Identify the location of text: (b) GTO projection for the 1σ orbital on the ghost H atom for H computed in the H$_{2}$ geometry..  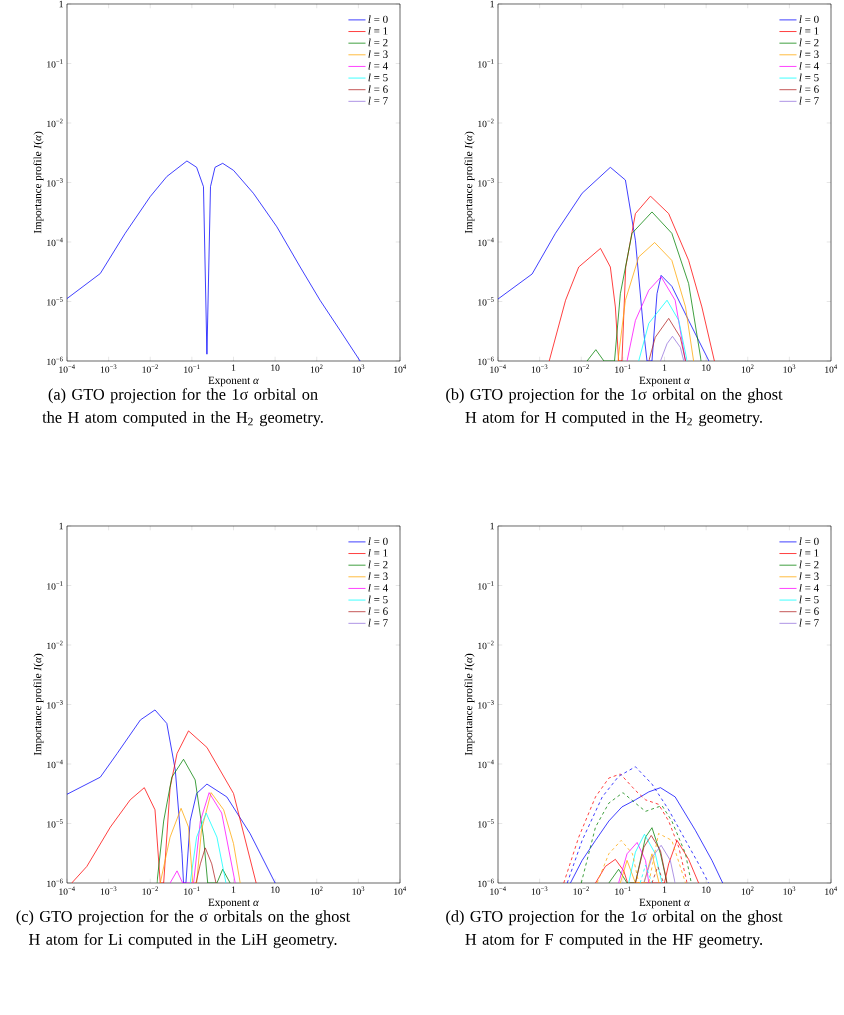
(614, 407).